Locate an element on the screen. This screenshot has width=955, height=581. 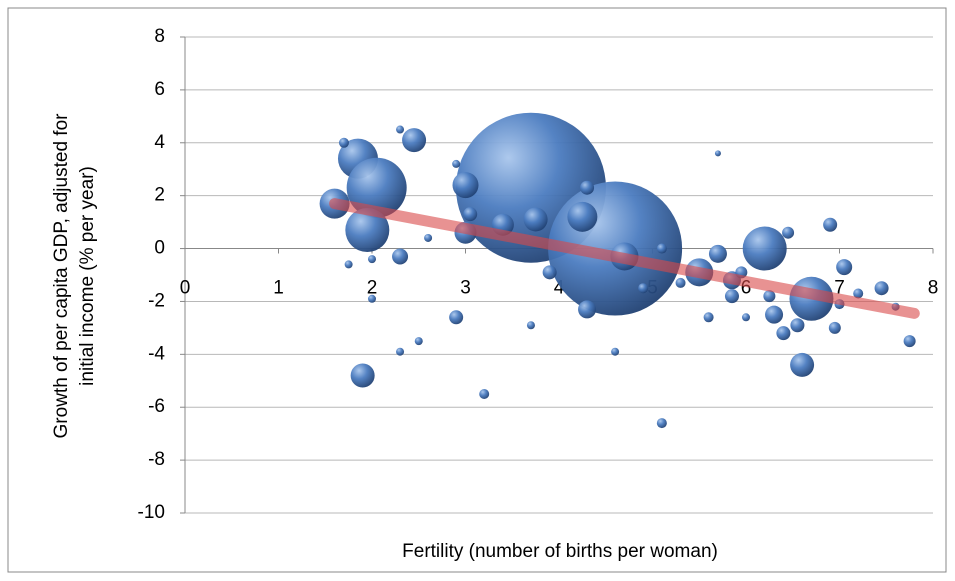
y-tick-label: -6 is located at coordinates (156, 406).